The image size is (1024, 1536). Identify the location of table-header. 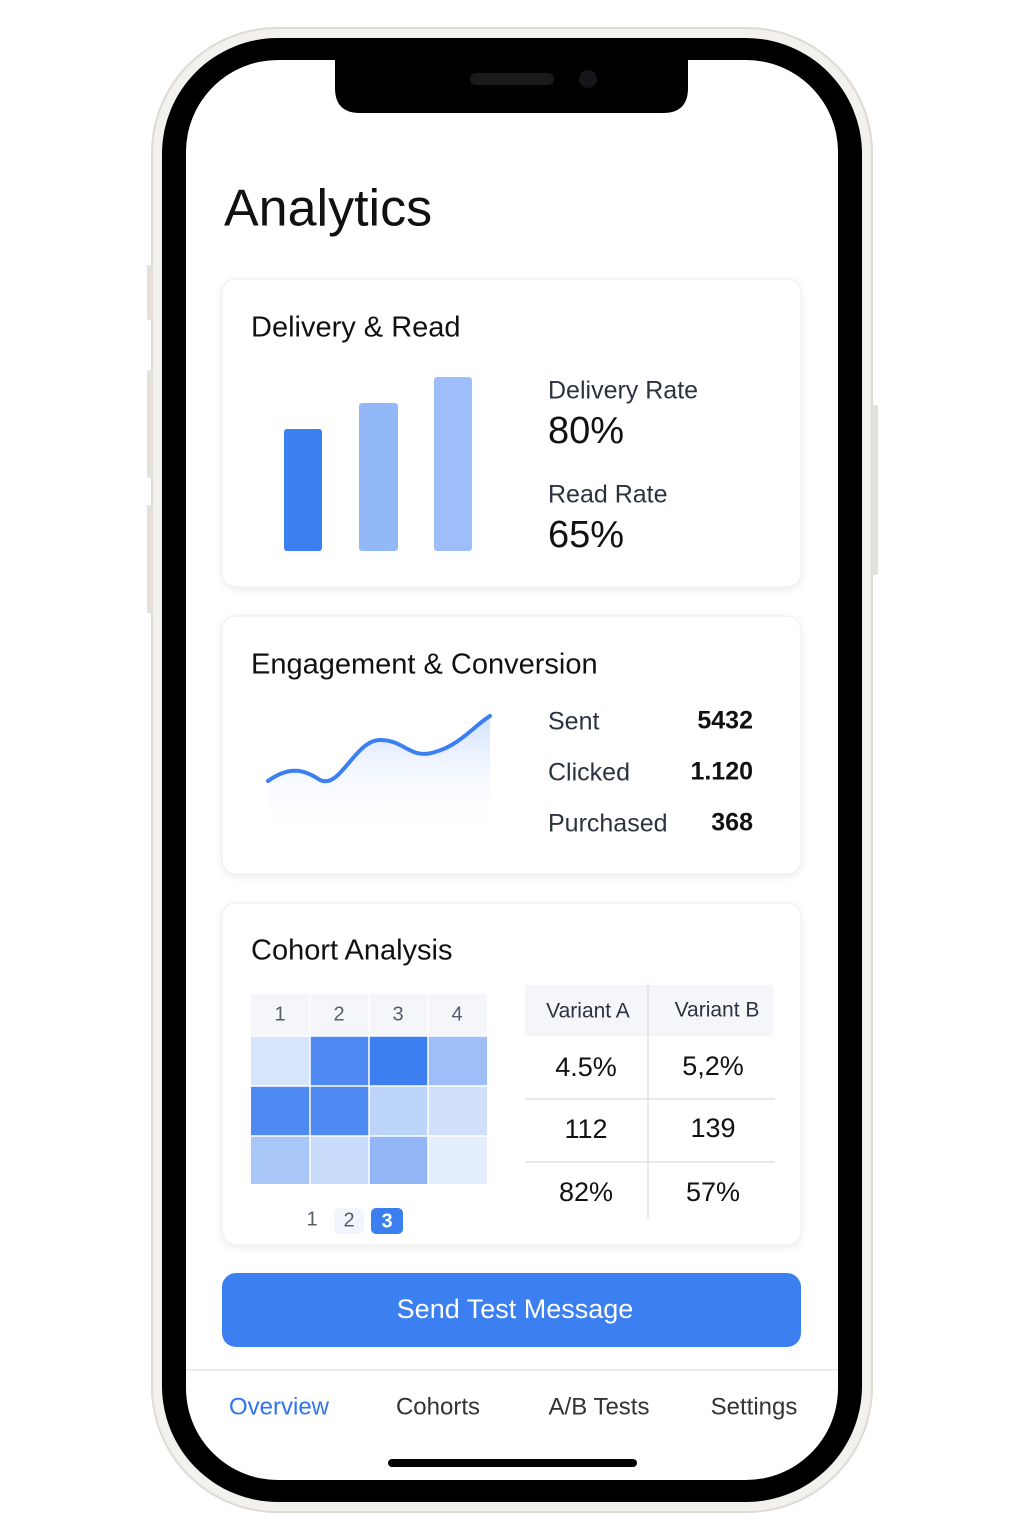
(649, 1010).